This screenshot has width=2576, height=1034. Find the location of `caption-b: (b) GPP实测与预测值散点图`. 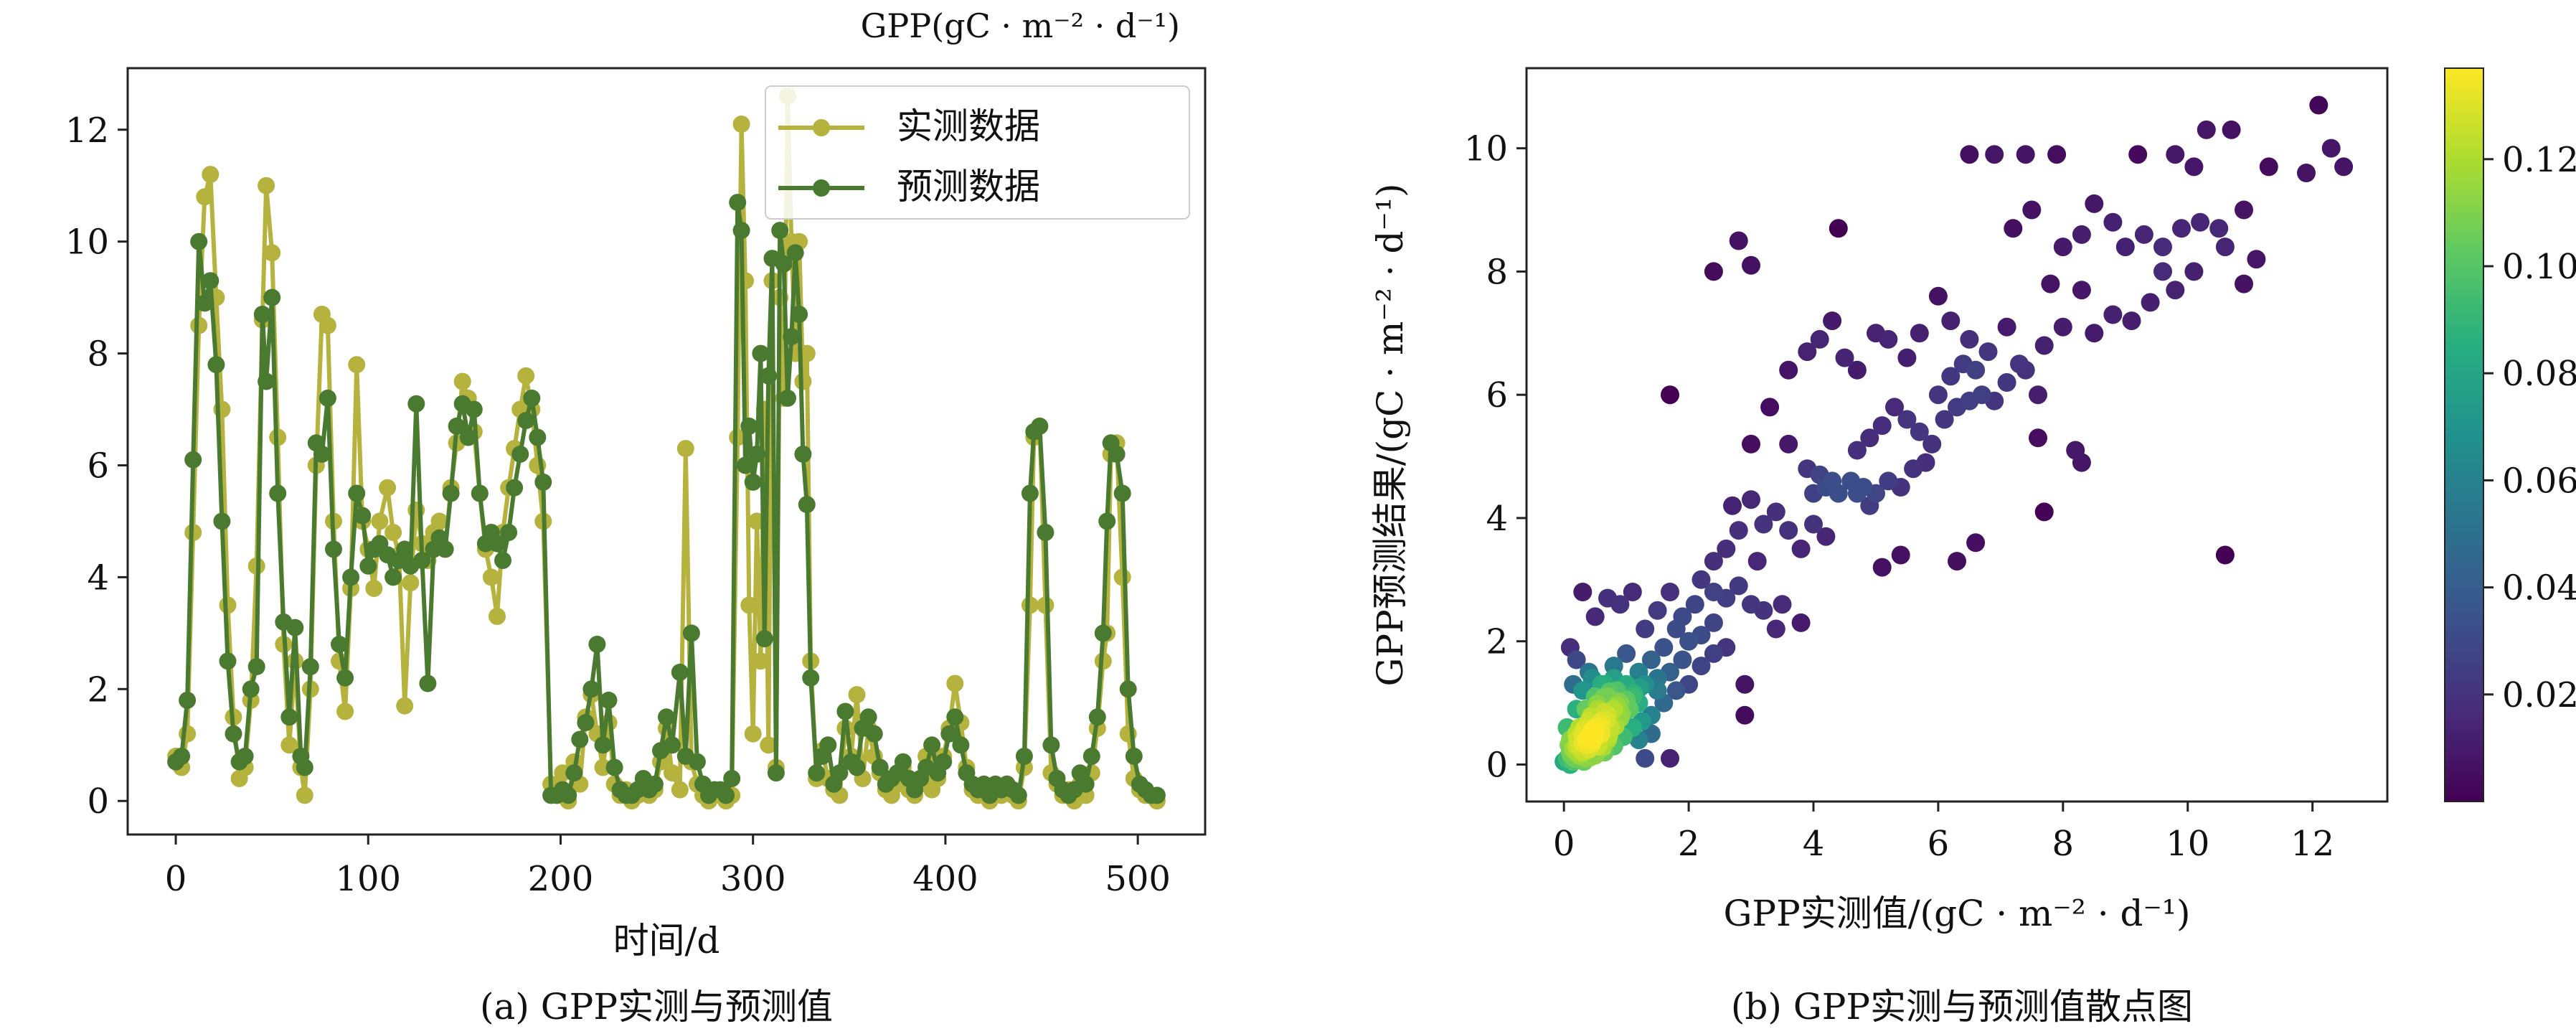

caption-b: (b) GPP实测与预测值散点图 is located at coordinates (1962, 1007).